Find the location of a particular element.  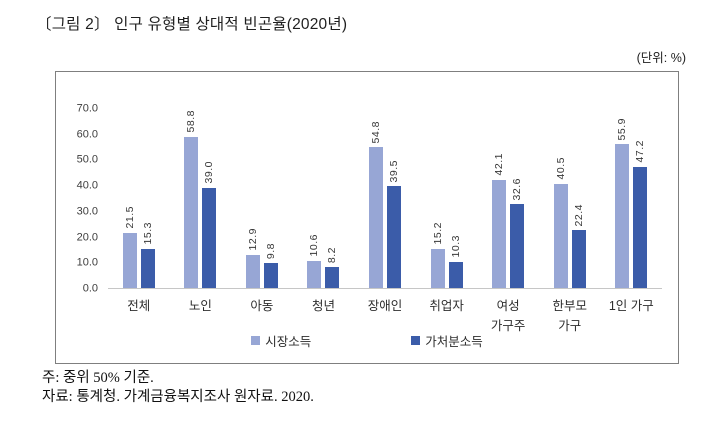

bar-group: 40.5 22.4 한부모 가구 is located at coordinates (570, 220).